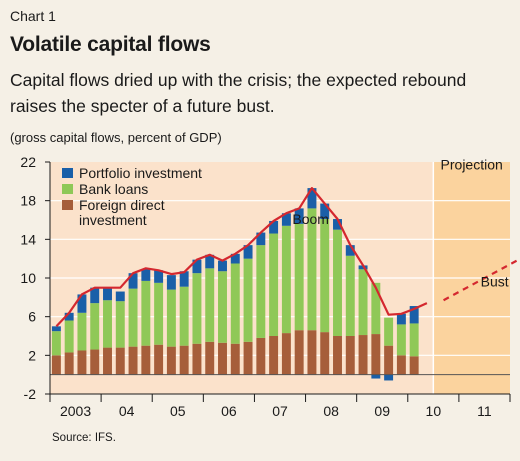  Describe the element at coordinates (32, 355) in the screenshot. I see `y-tick-label: 2` at that location.